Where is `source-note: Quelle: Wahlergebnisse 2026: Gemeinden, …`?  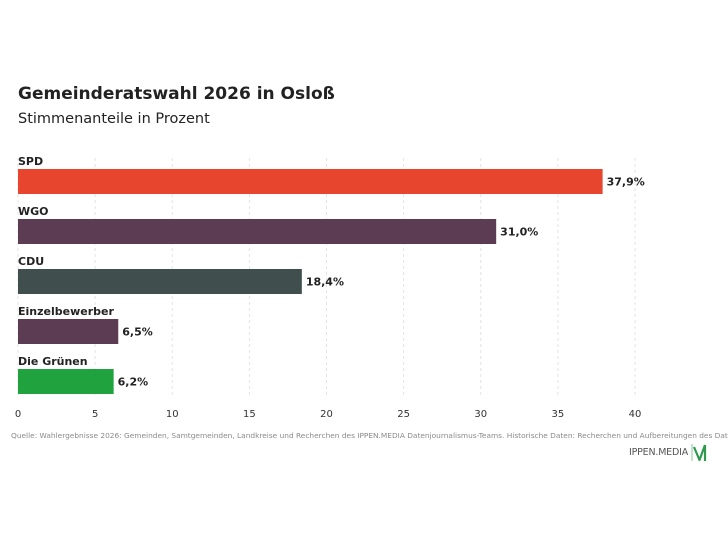 source-note: Quelle: Wahlergebnisse 2026: Gemeinden, … is located at coordinates (369, 435).